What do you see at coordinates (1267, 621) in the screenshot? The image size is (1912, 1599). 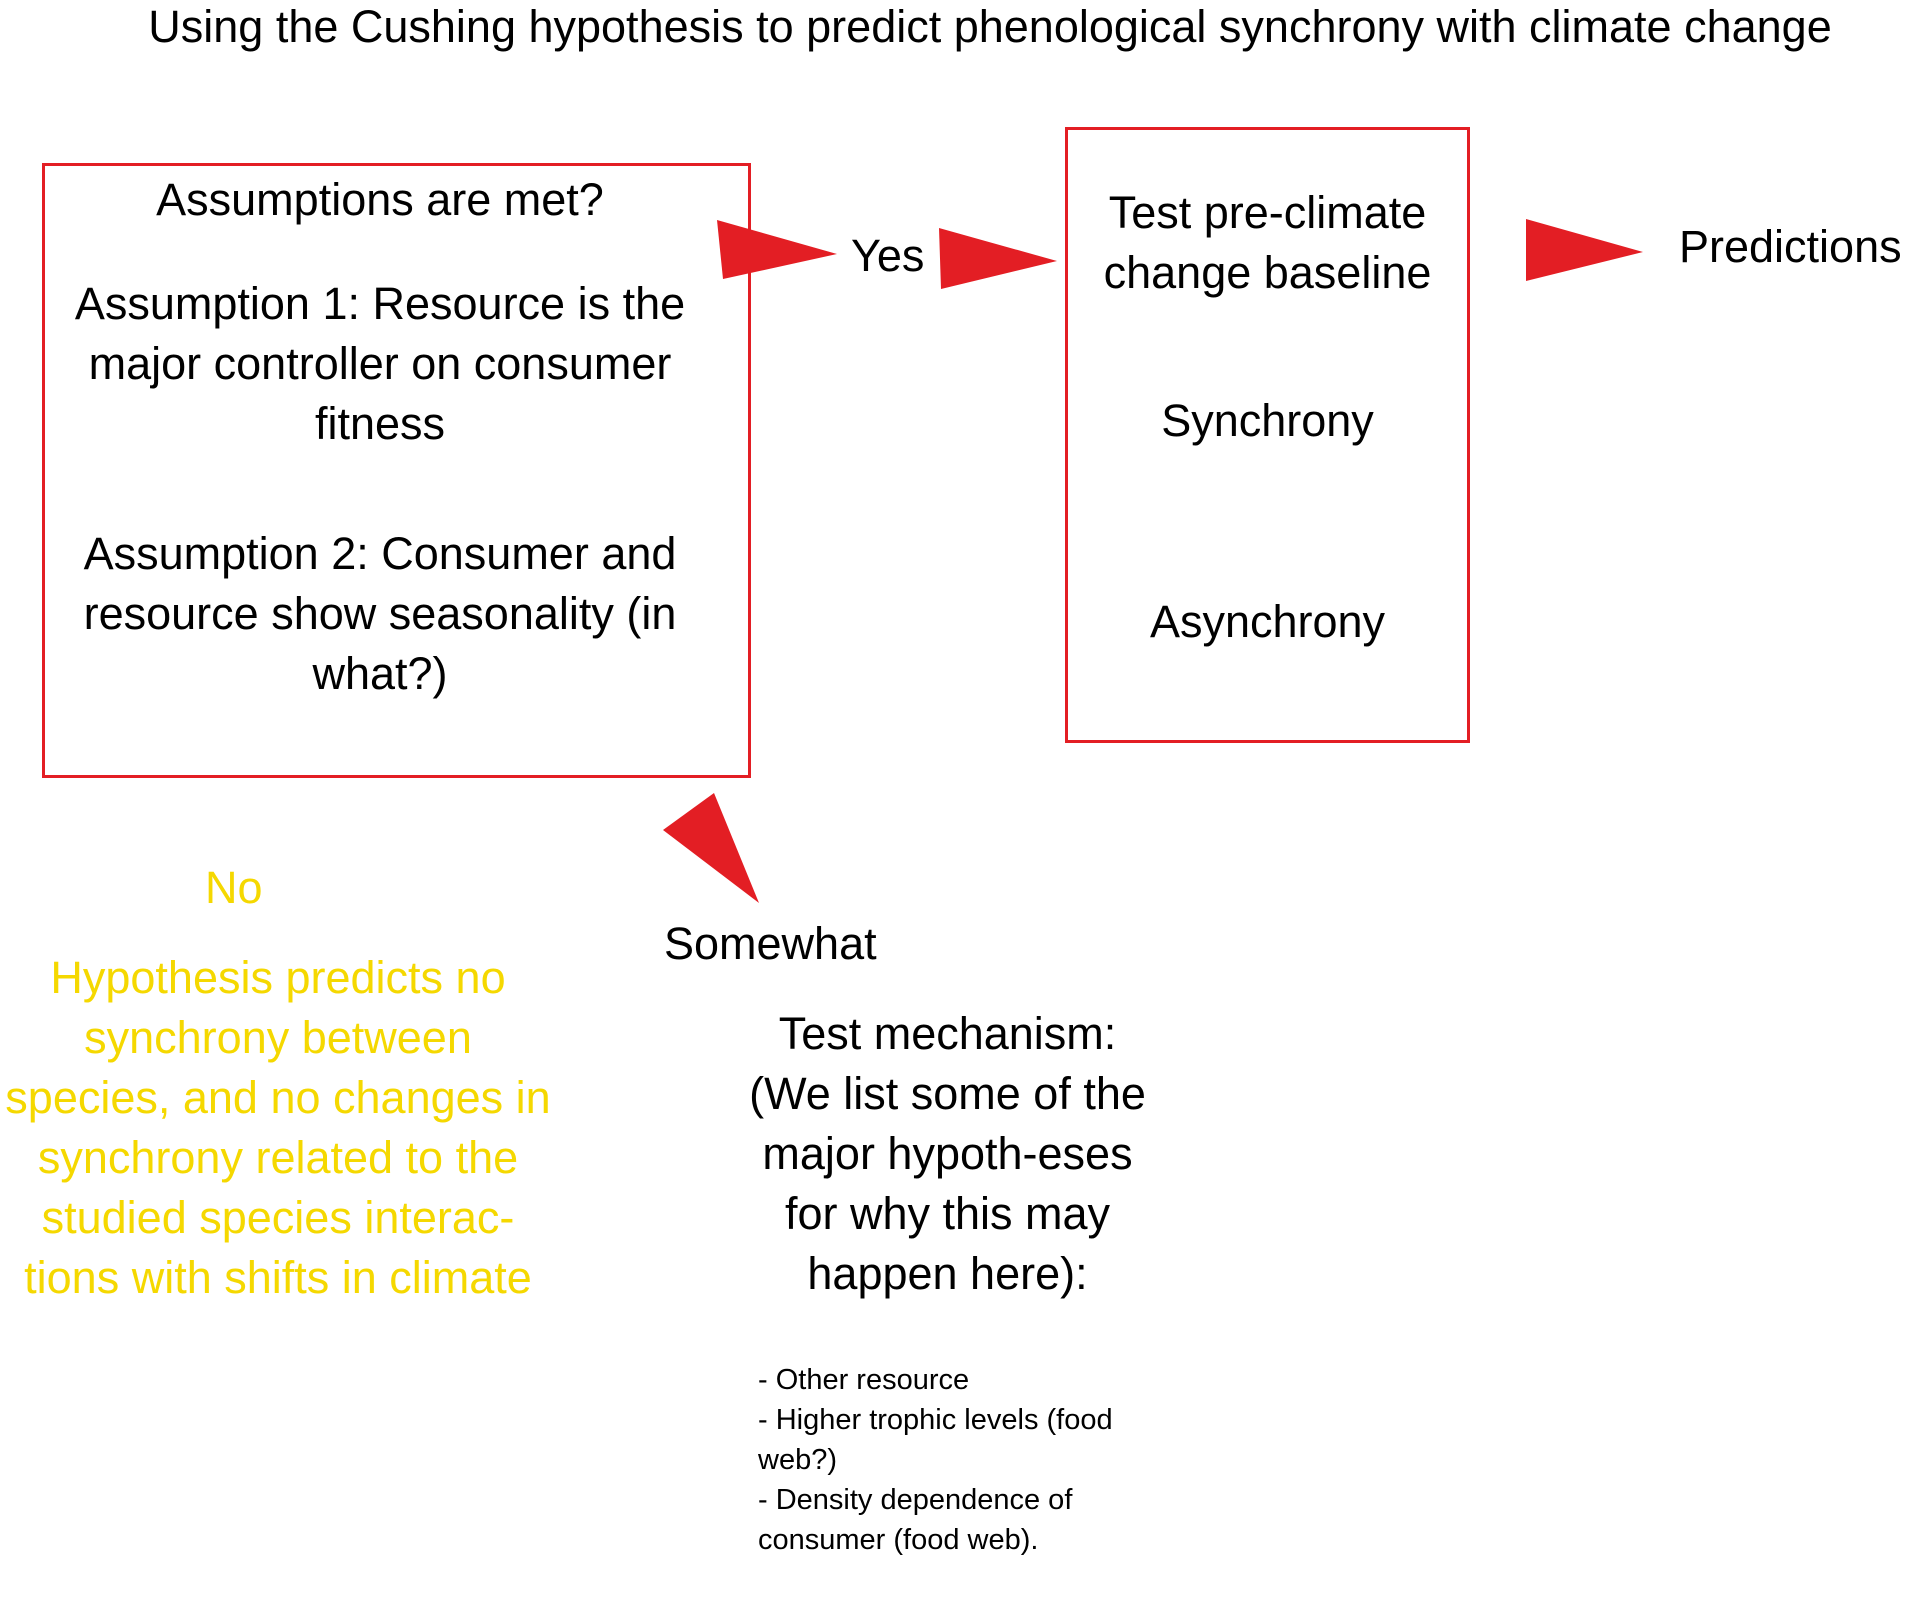 I see `asynchrony-option: Asynchrony` at bounding box center [1267, 621].